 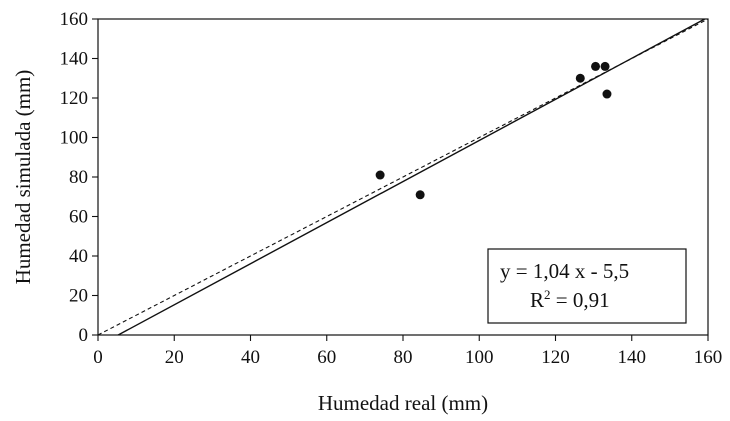 I want to click on x-tick-label: 40, so click(x=250, y=357).